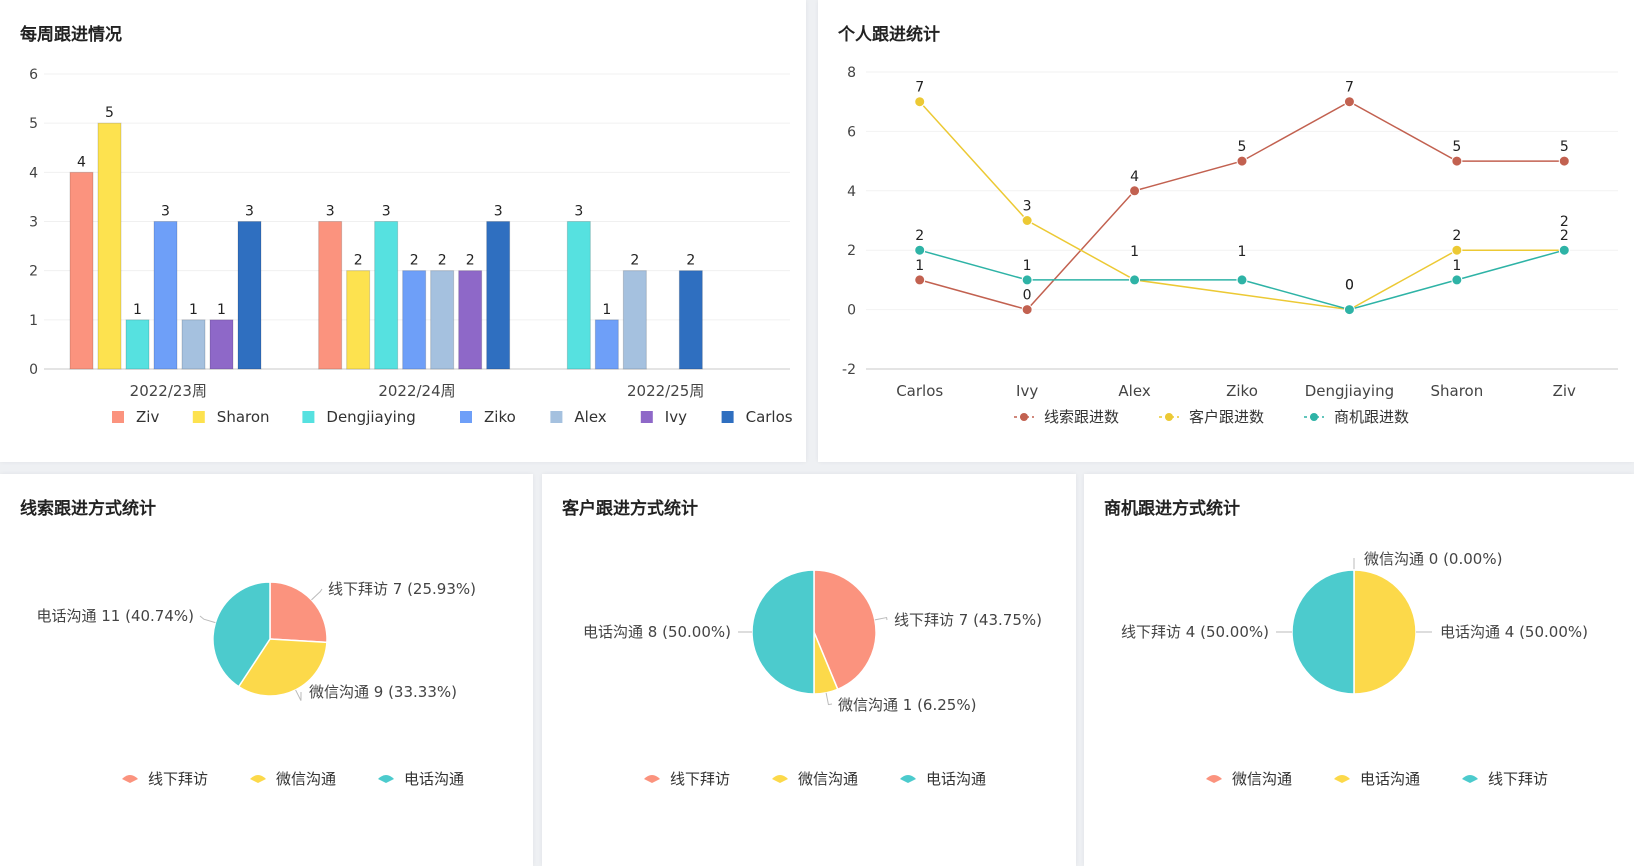 The height and width of the screenshot is (866, 1634). Describe the element at coordinates (1027, 207) in the screenshot. I see `line-data-label: 3` at that location.